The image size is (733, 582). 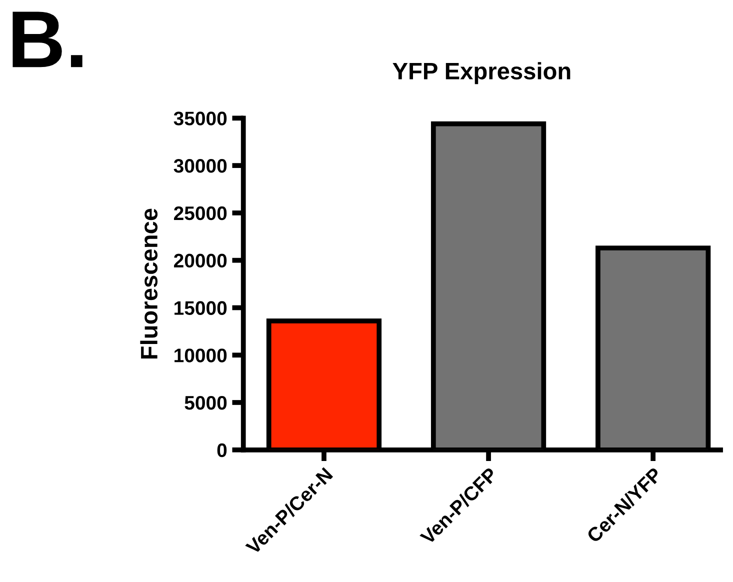 I want to click on y-tick-label: 25000, so click(x=200, y=213).